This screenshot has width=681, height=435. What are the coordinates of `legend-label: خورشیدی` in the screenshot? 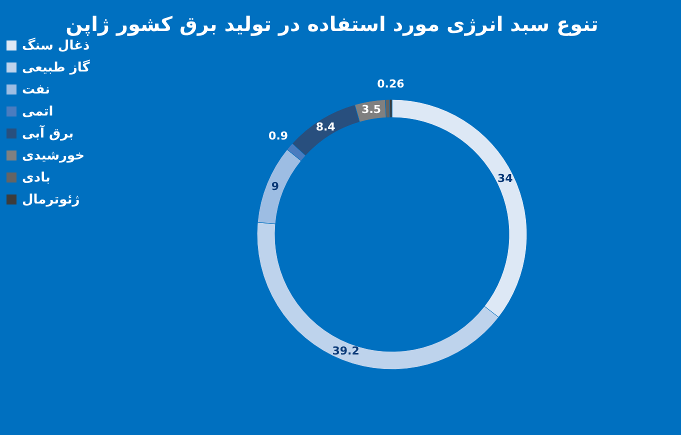 It's located at (53, 156).